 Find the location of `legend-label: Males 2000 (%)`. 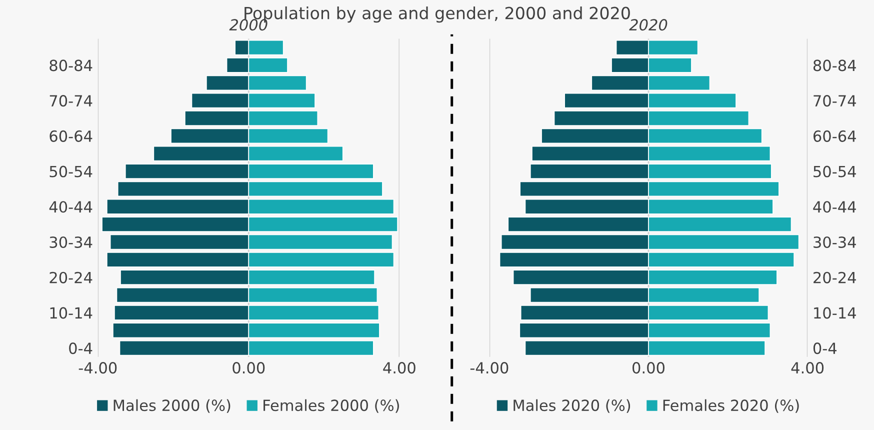

legend-label: Males 2000 (%) is located at coordinates (172, 406).